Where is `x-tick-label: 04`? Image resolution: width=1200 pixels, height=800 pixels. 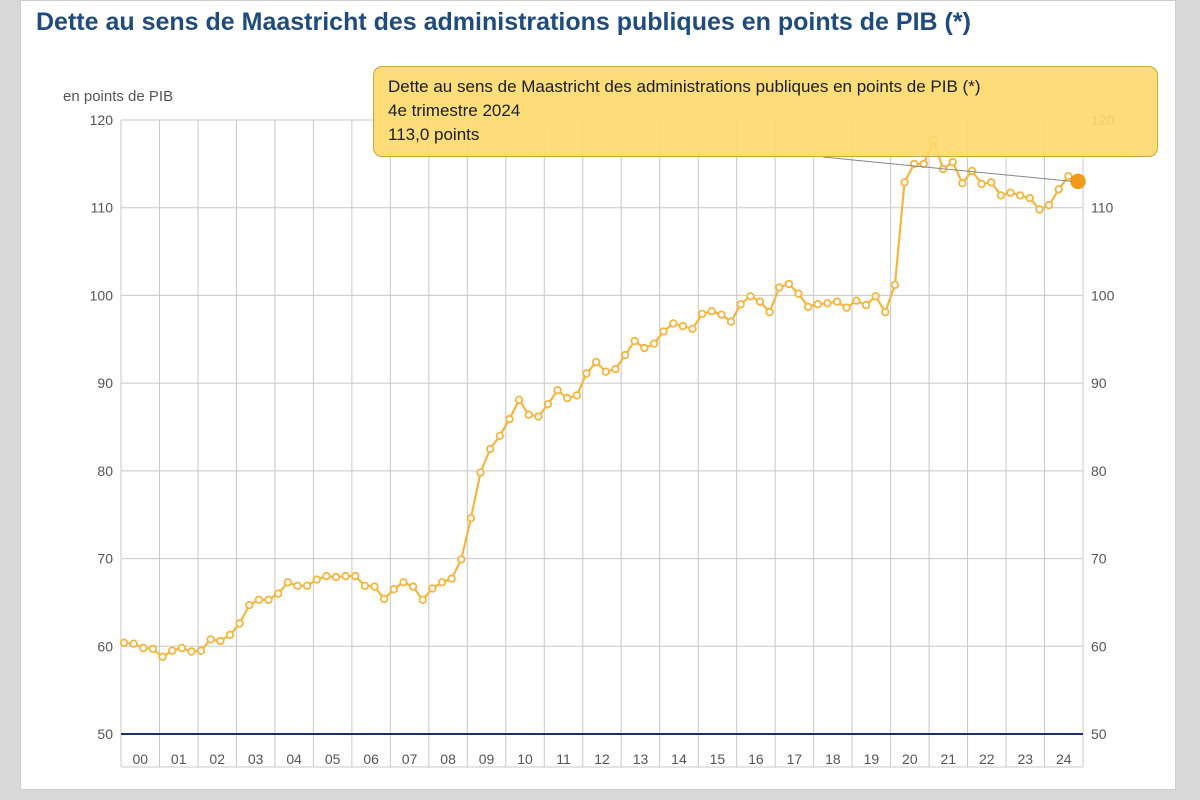
x-tick-label: 04 is located at coordinates (294, 759).